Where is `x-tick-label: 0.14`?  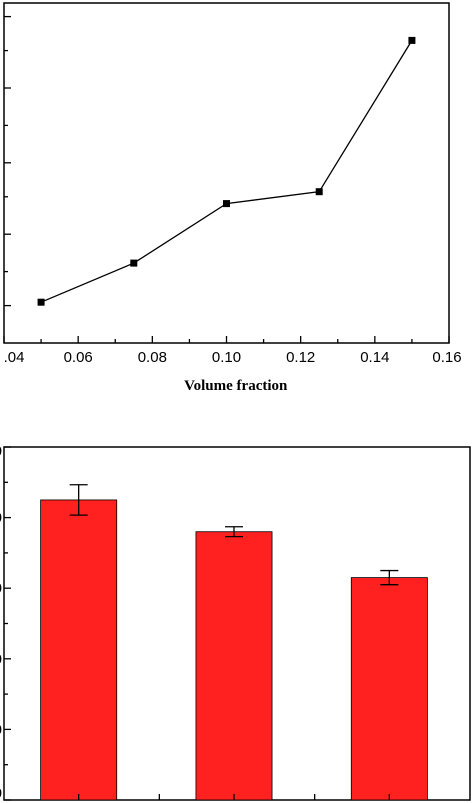
x-tick-label: 0.14 is located at coordinates (374, 357).